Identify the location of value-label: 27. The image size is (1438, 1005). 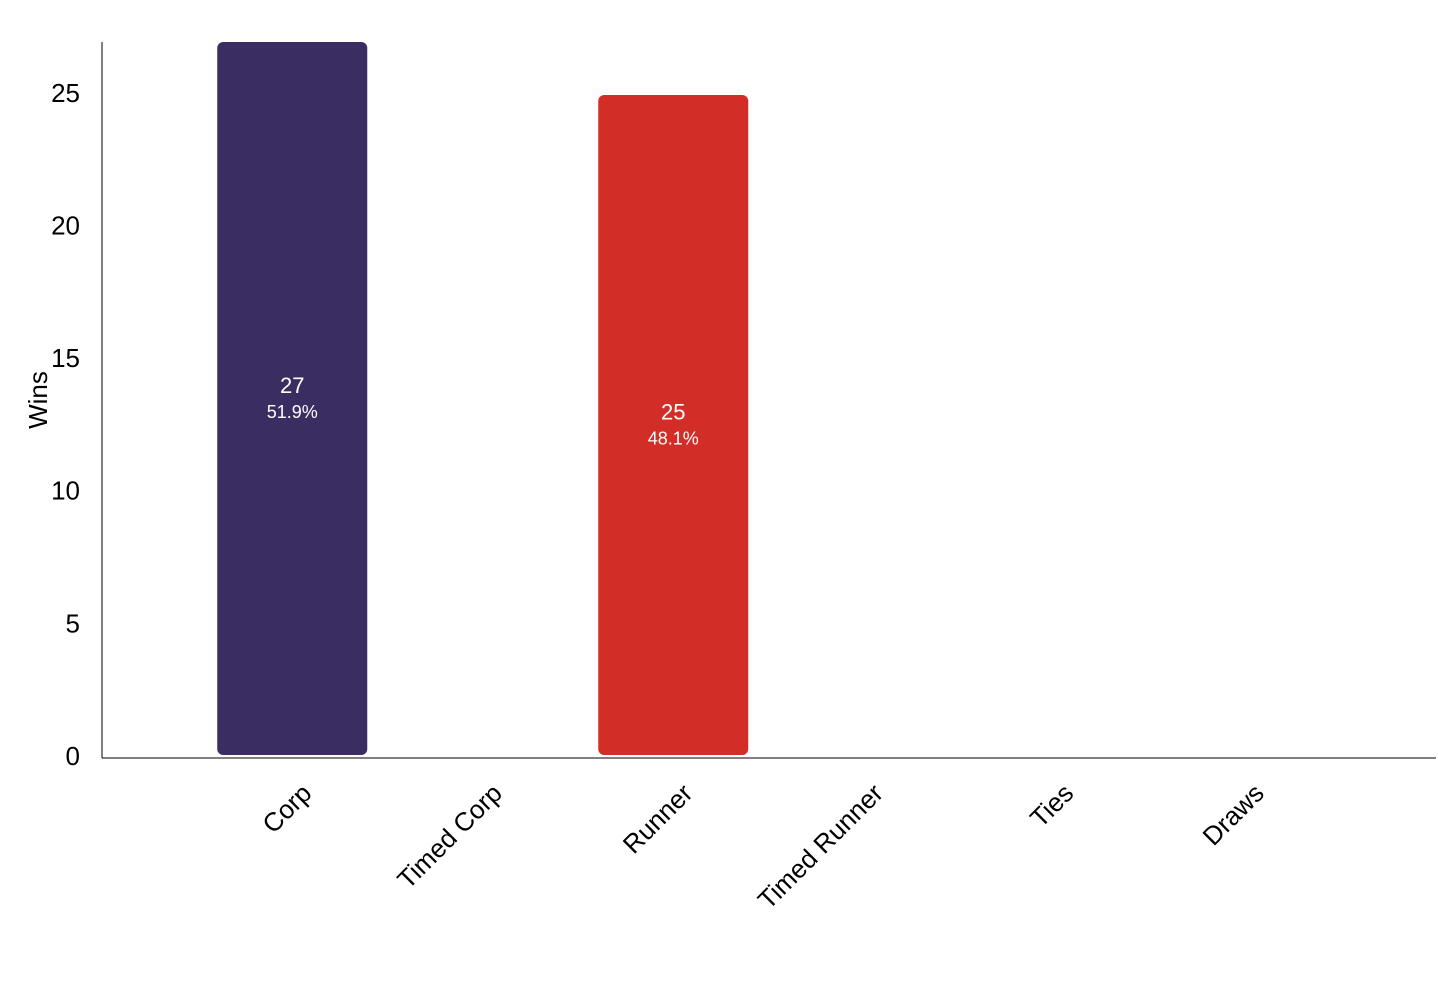
(292, 385).